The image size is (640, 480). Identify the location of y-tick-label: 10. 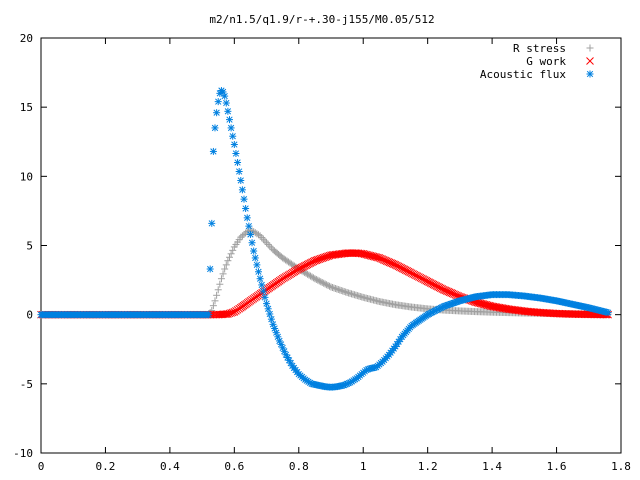
(26, 176).